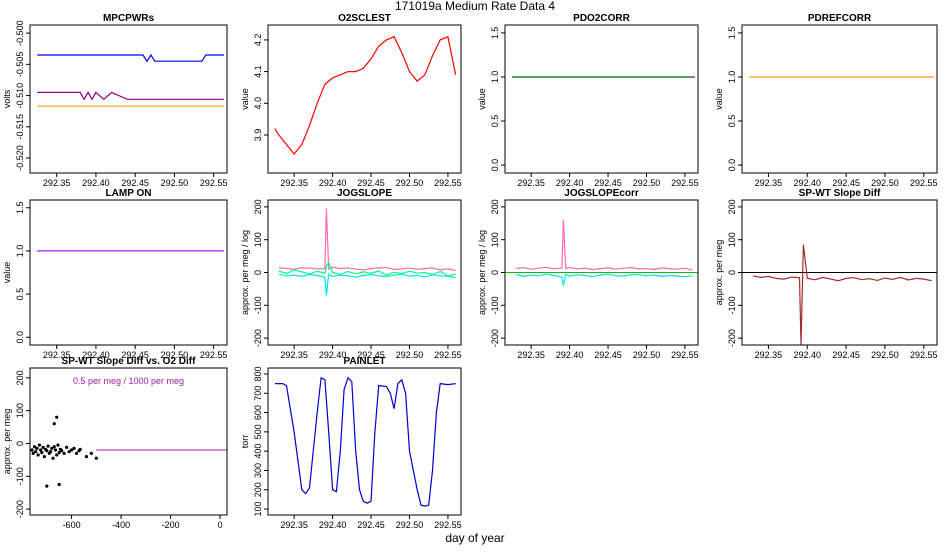  What do you see at coordinates (475, 6) in the screenshot?
I see `page-title: 171019a Medium Rate Data 4` at bounding box center [475, 6].